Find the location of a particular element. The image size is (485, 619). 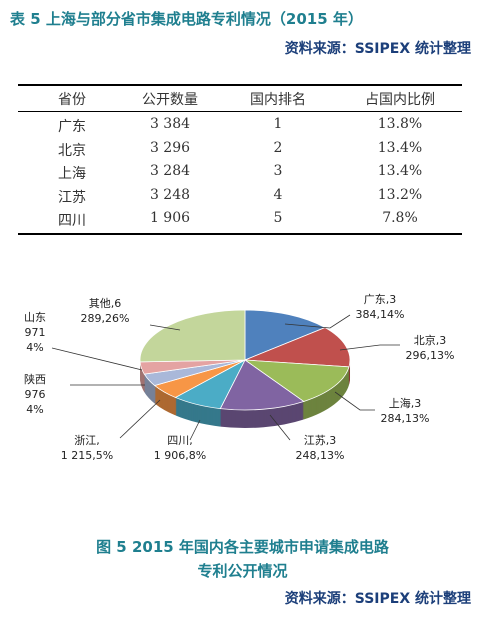

data-label: 广东,3 384,14% is located at coordinates (380, 307).